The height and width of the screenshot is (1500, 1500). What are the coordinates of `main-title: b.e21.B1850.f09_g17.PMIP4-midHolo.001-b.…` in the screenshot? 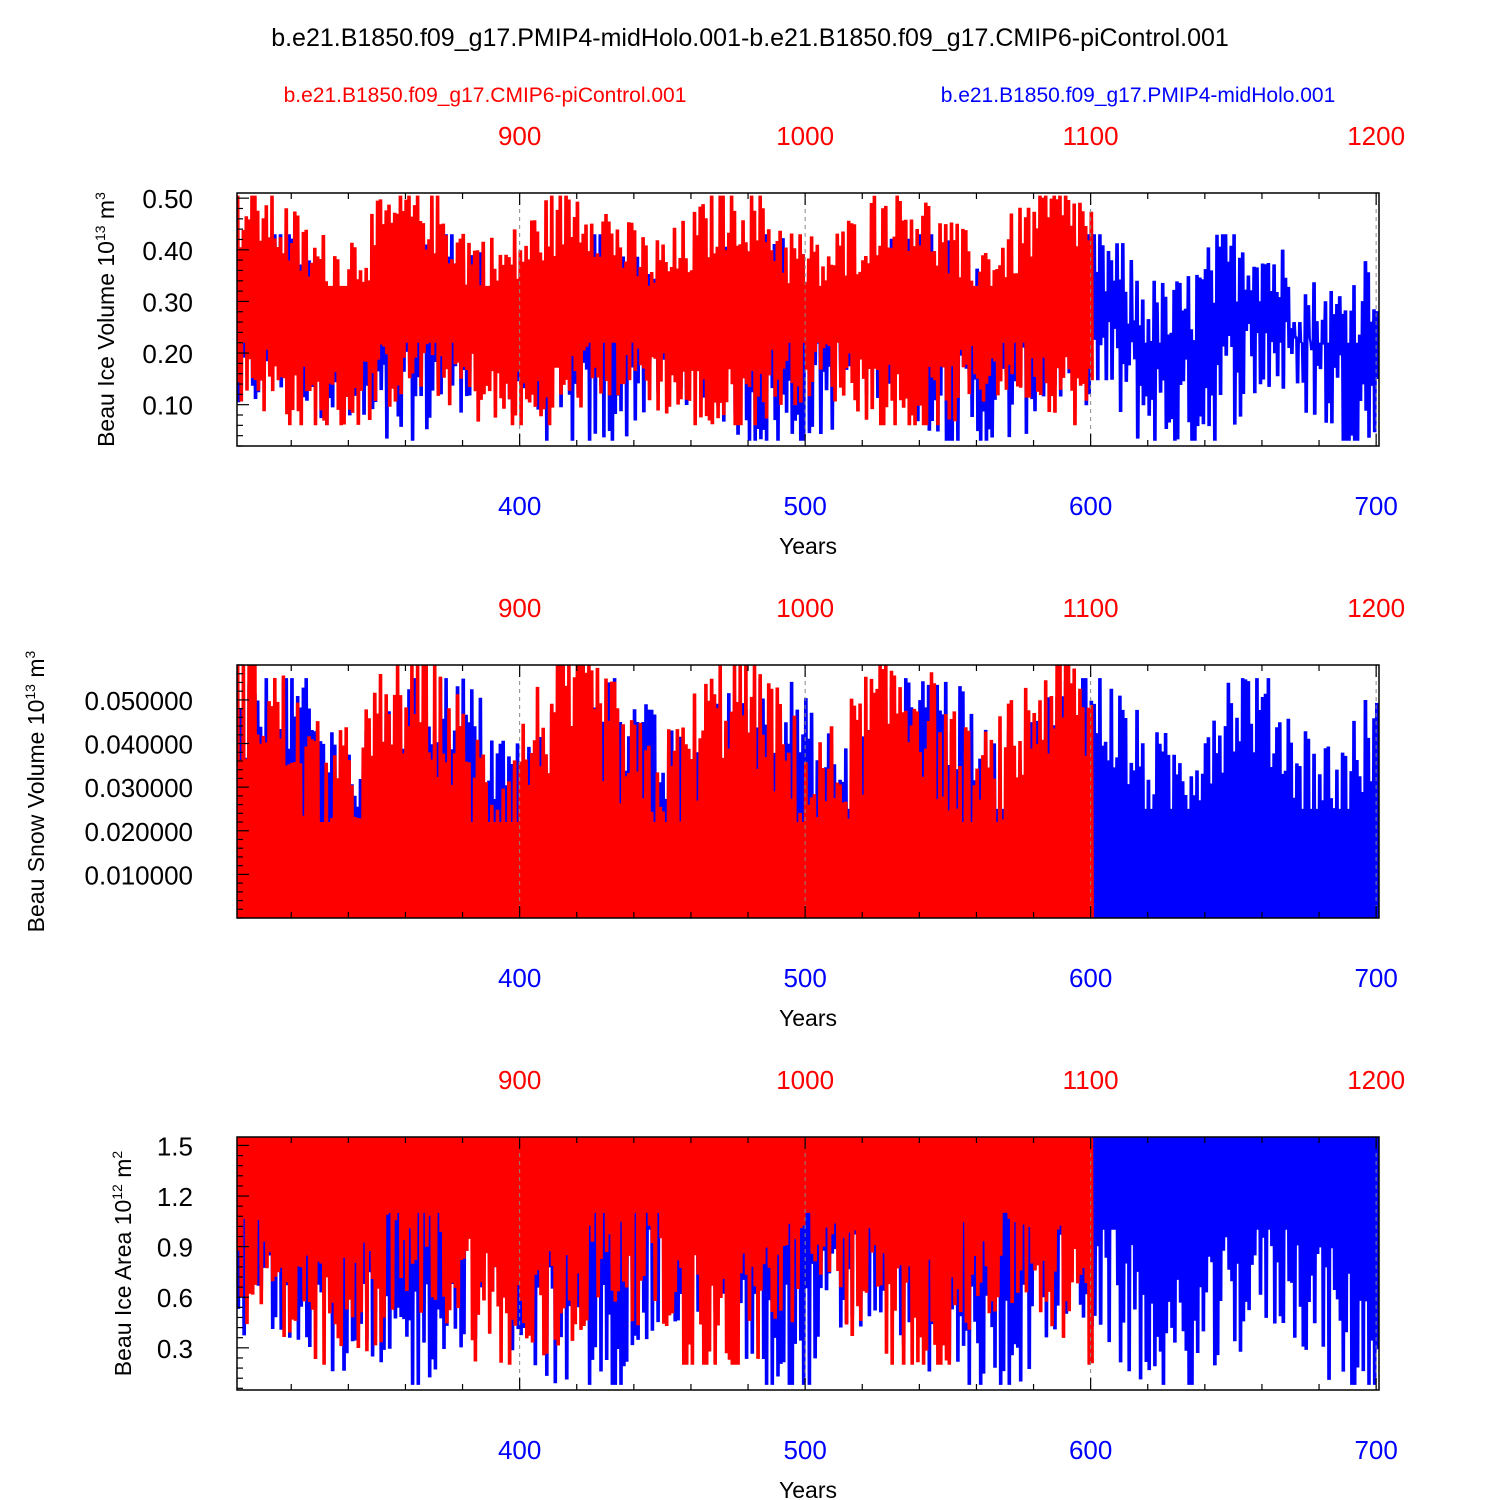 It's located at (750, 38).